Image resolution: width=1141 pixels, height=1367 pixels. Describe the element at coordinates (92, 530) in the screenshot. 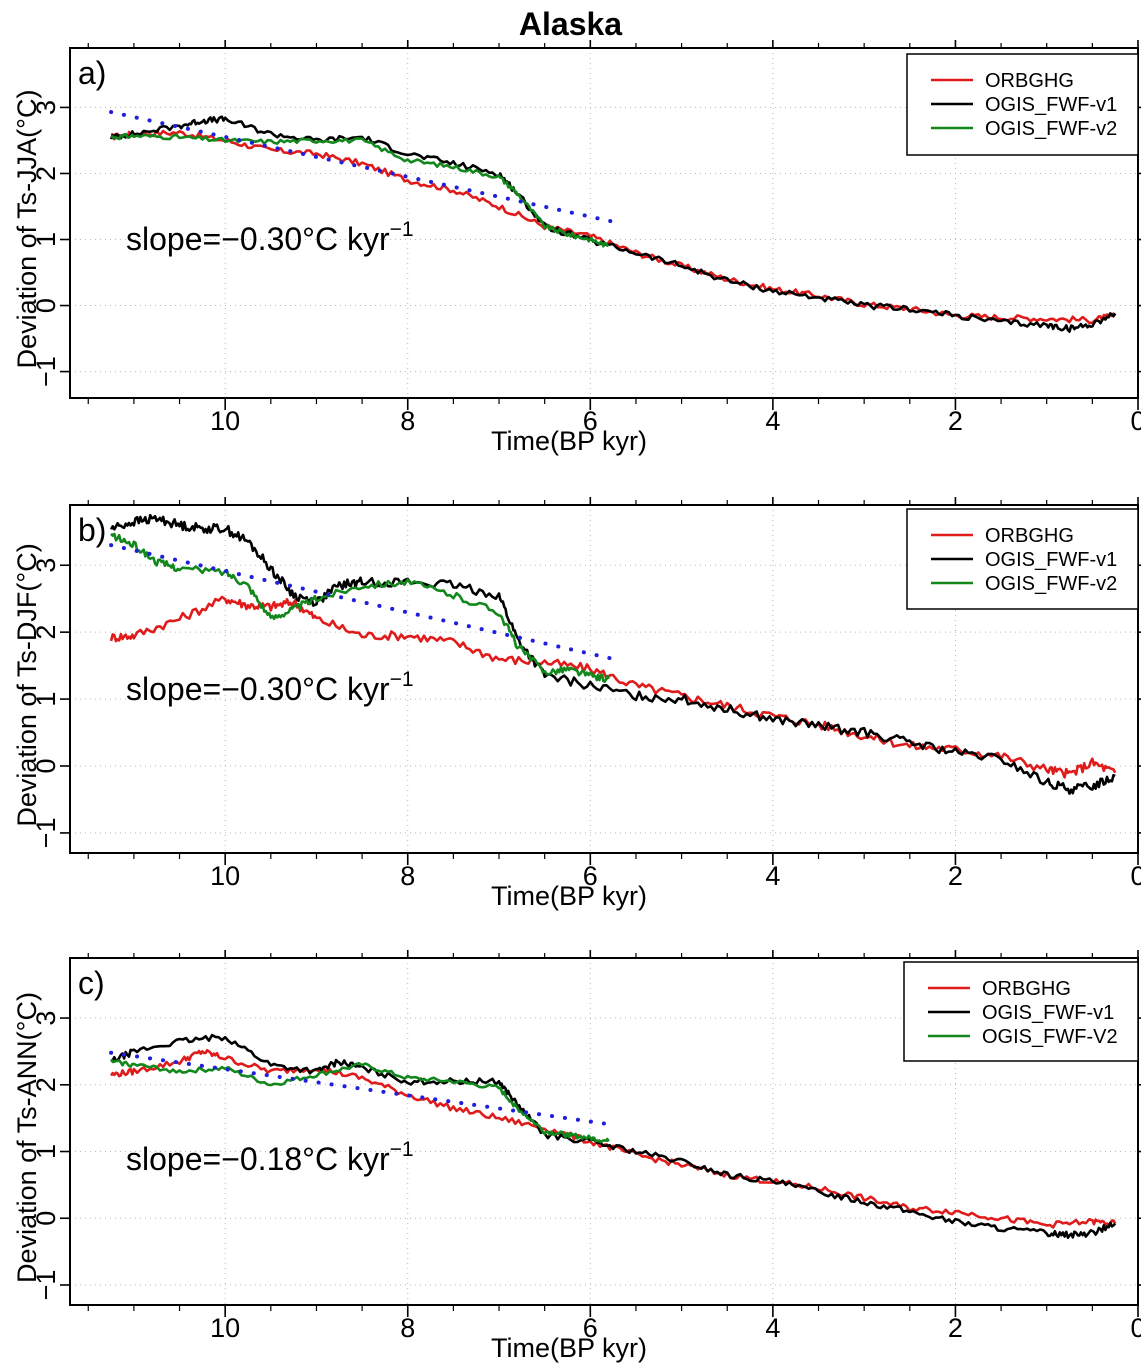

I see `panel-label: b)` at that location.